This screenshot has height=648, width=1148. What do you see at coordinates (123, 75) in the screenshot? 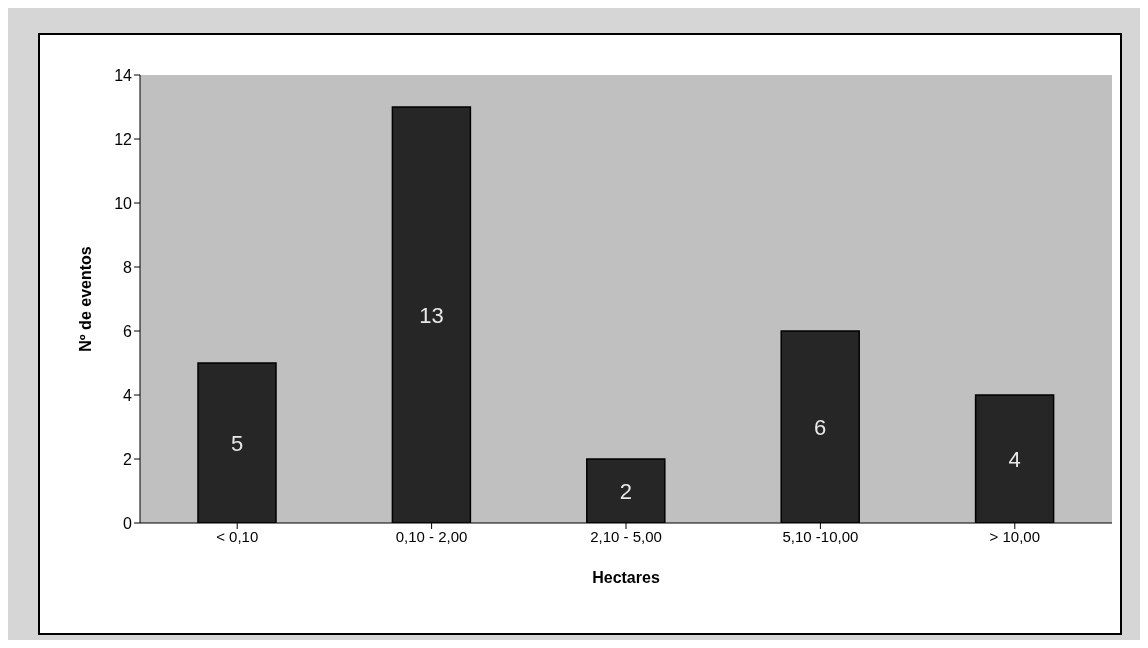
I see `y-tick-label: 14` at bounding box center [123, 75].